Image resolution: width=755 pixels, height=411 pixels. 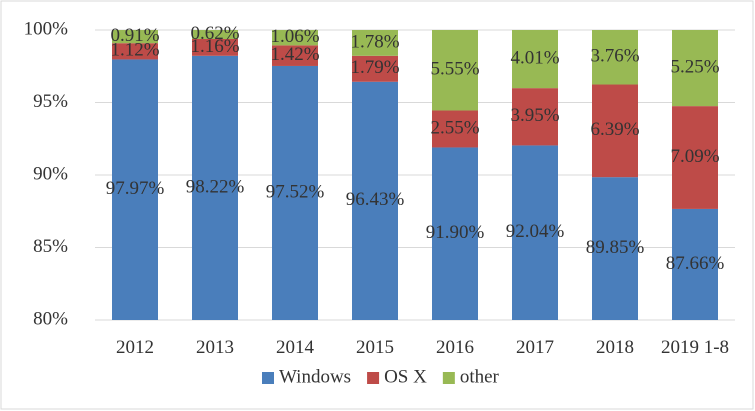 I want to click on data-label: 89.85%, so click(x=615, y=247).